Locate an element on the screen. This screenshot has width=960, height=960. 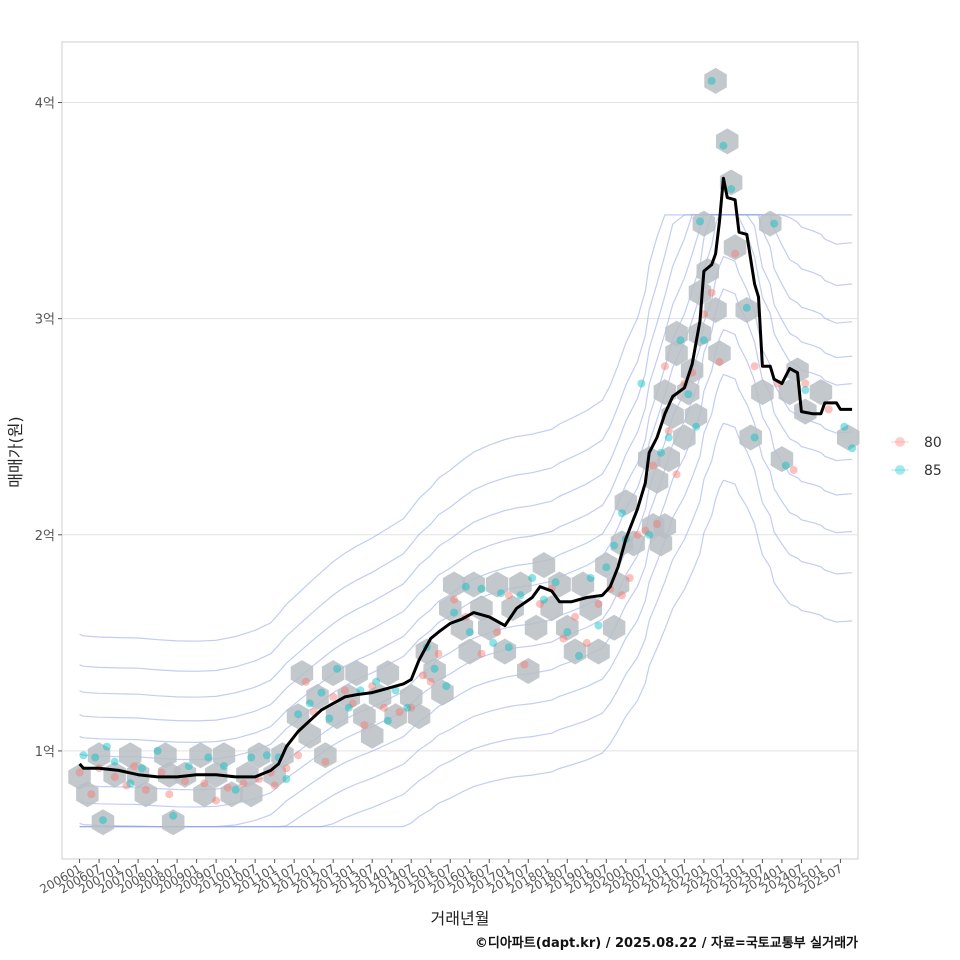
y-tick-label-3: 4억 is located at coordinates (45, 104).